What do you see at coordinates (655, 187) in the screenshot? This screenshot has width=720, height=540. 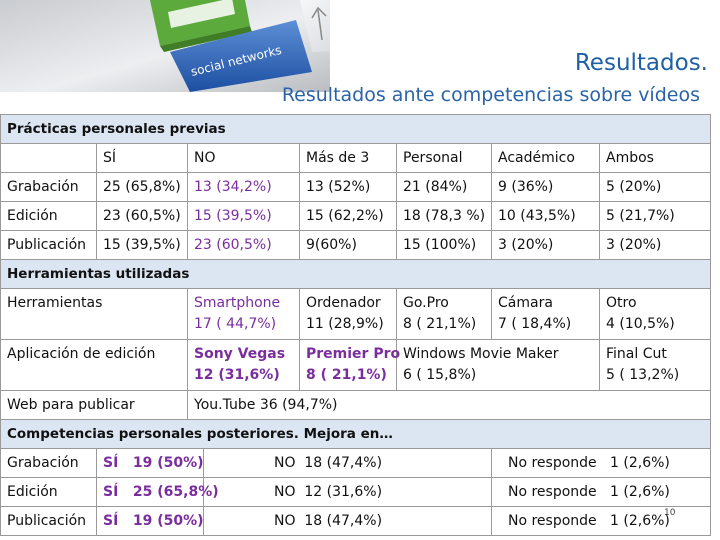 I see `cell-ambos: 5 (20%)` at bounding box center [655, 187].